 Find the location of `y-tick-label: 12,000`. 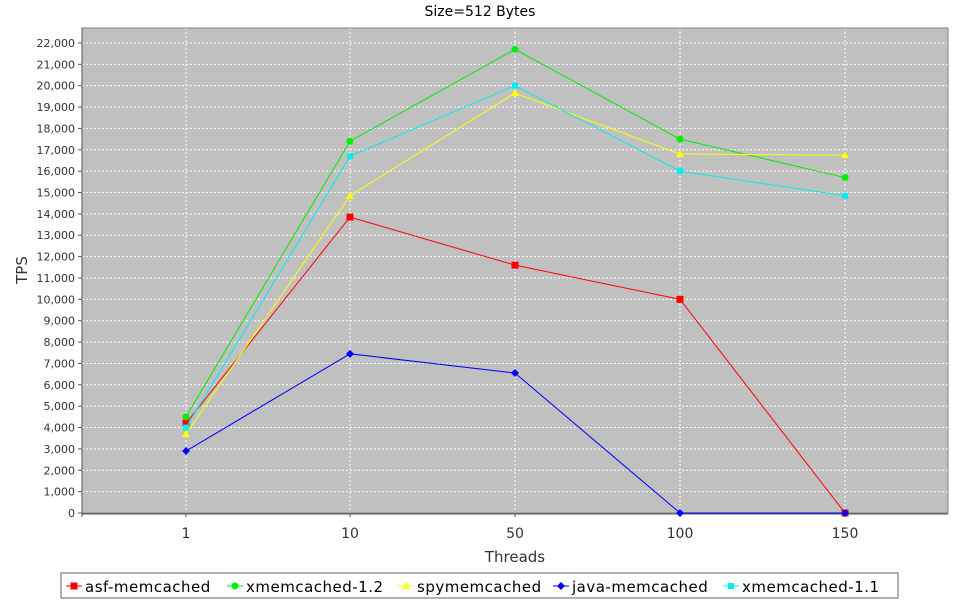

y-tick-label: 12,000 is located at coordinates (56, 257).